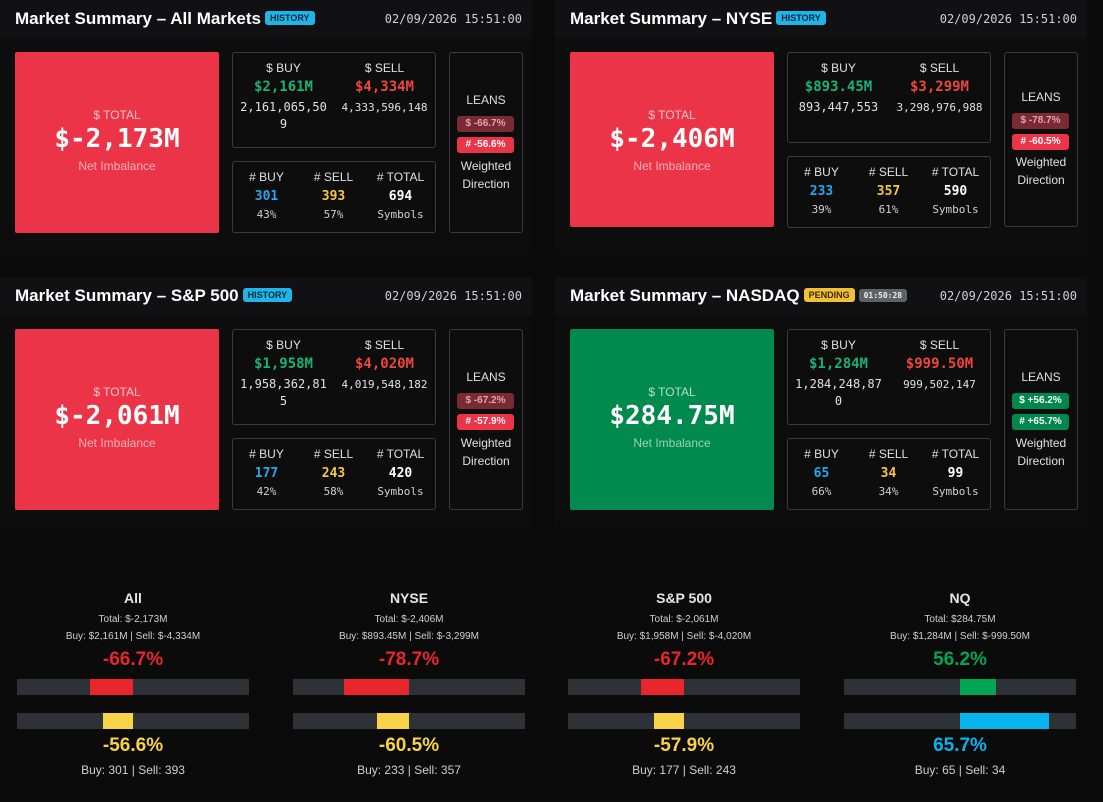 This screenshot has width=1103, height=802. What do you see at coordinates (939, 364) in the screenshot?
I see `sell-dollar-value: $999.50M` at bounding box center [939, 364].